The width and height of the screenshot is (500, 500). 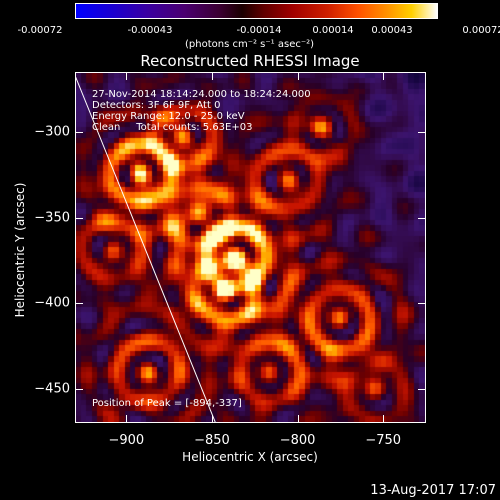 What do you see at coordinates (20, 250) in the screenshot?
I see `y-axis-label: Heliocentric Y (arcsec)` at bounding box center [20, 250].